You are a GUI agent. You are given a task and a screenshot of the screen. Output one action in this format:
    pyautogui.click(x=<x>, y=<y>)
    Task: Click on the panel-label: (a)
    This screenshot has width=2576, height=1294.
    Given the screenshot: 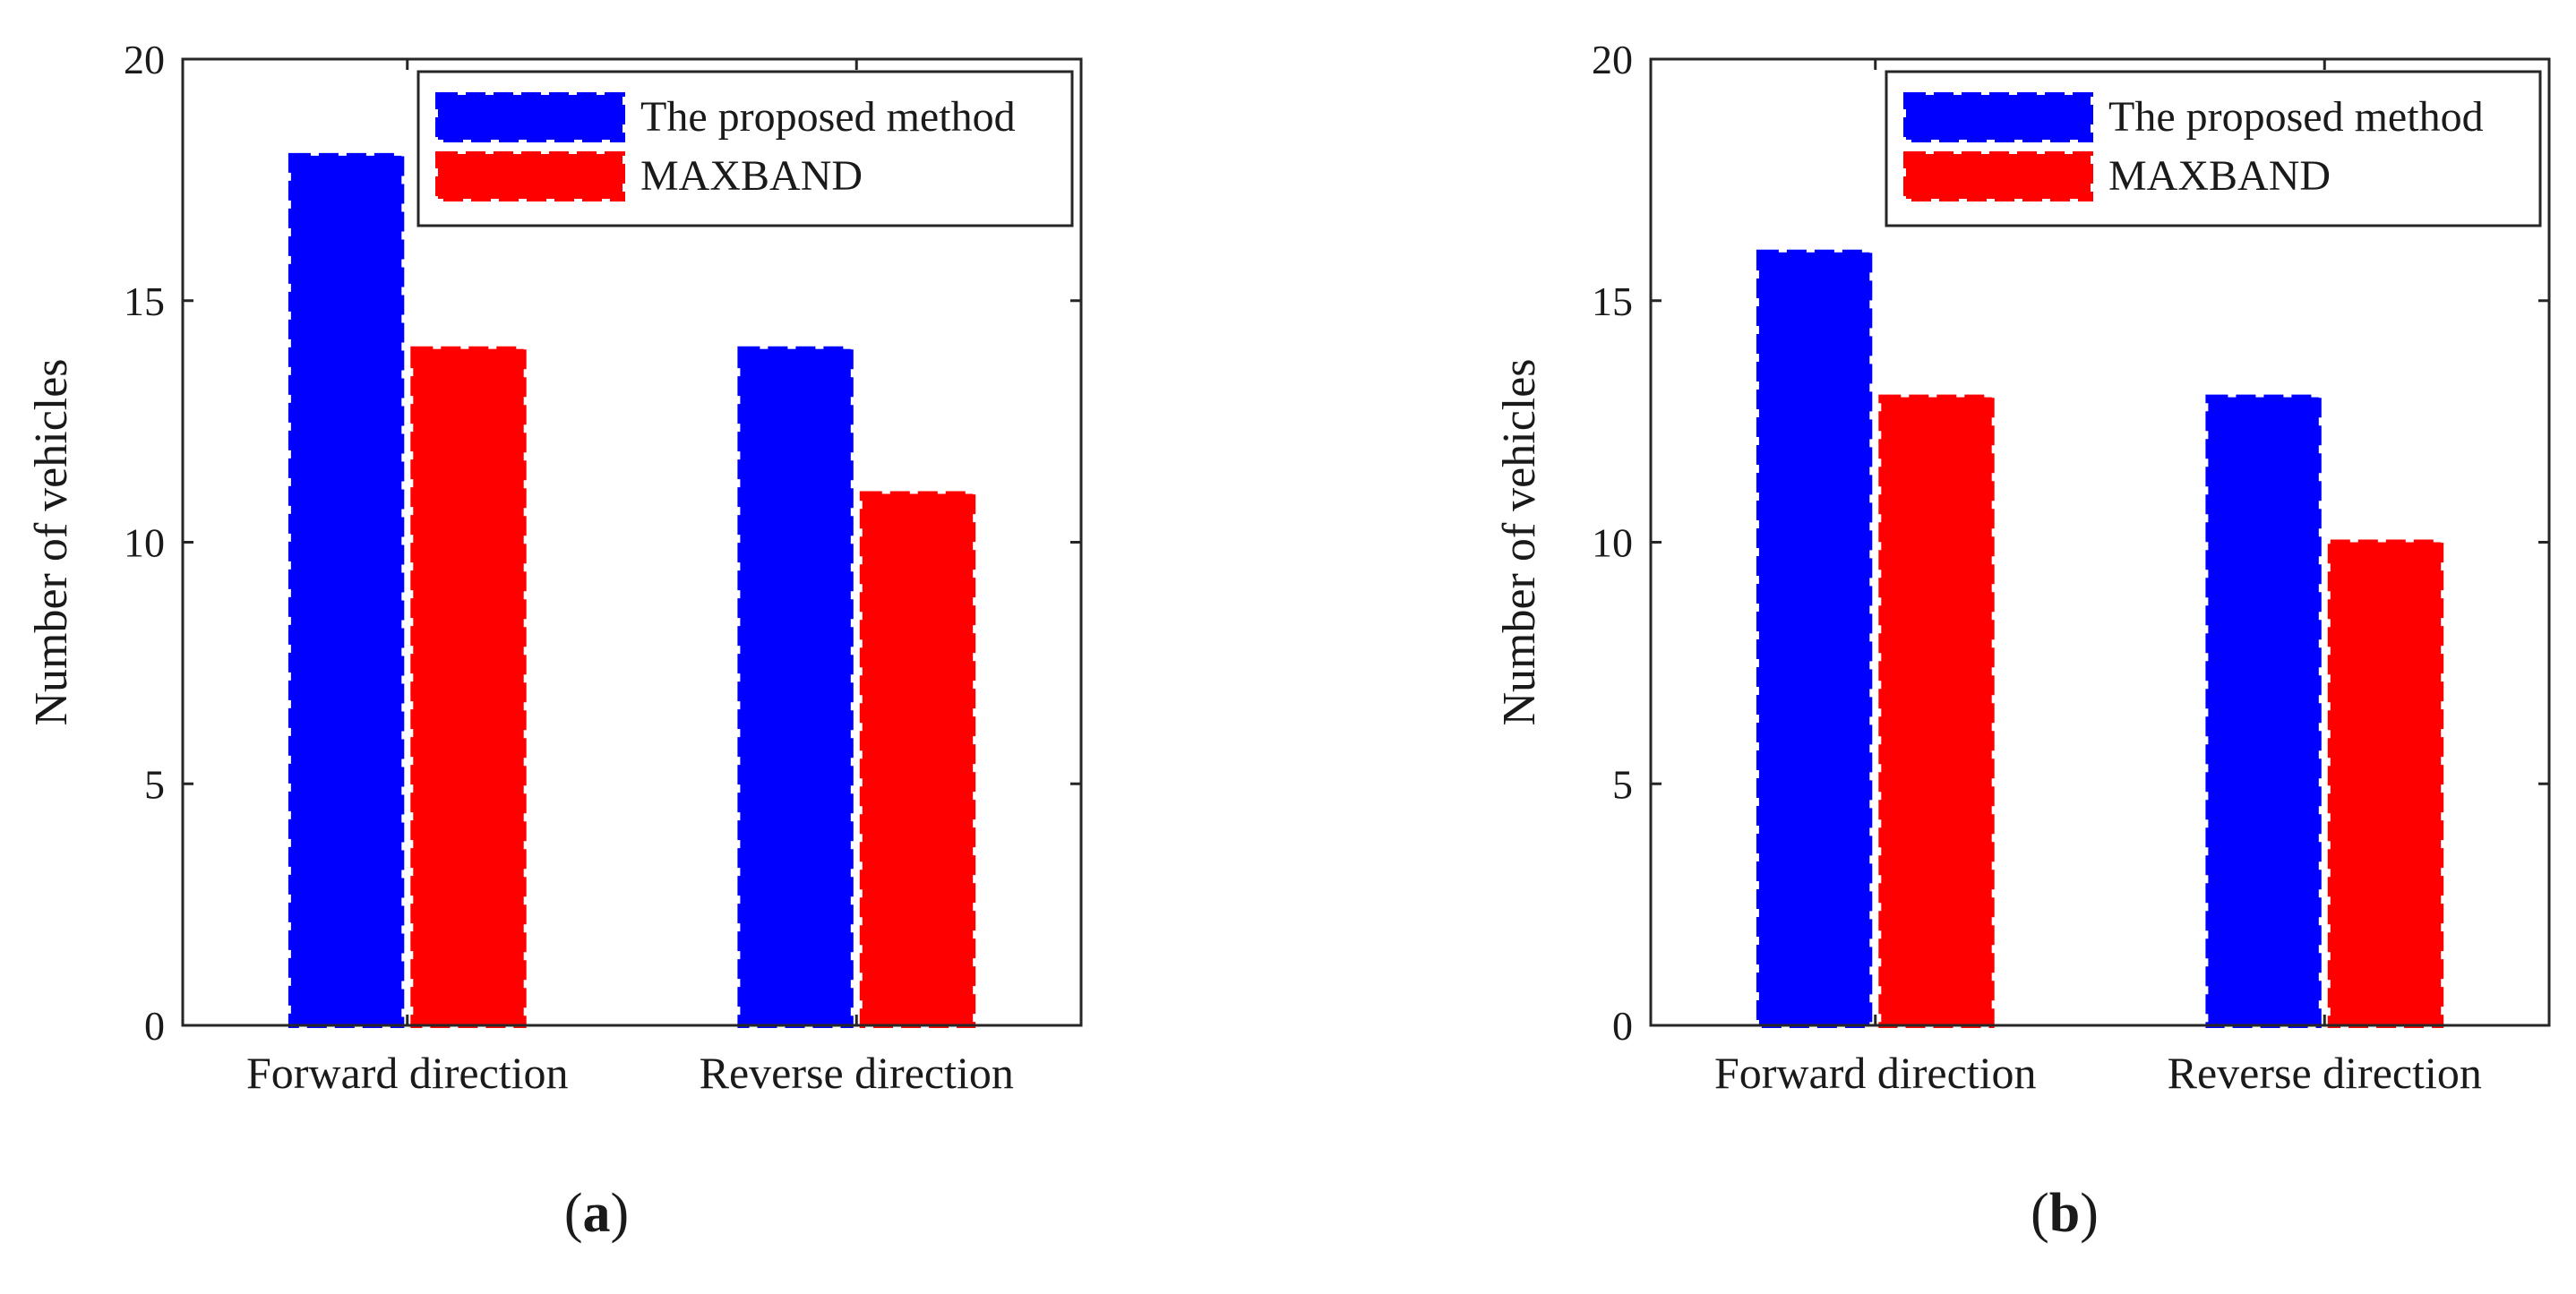 What is the action you would take?
    pyautogui.click(x=596, y=1213)
    